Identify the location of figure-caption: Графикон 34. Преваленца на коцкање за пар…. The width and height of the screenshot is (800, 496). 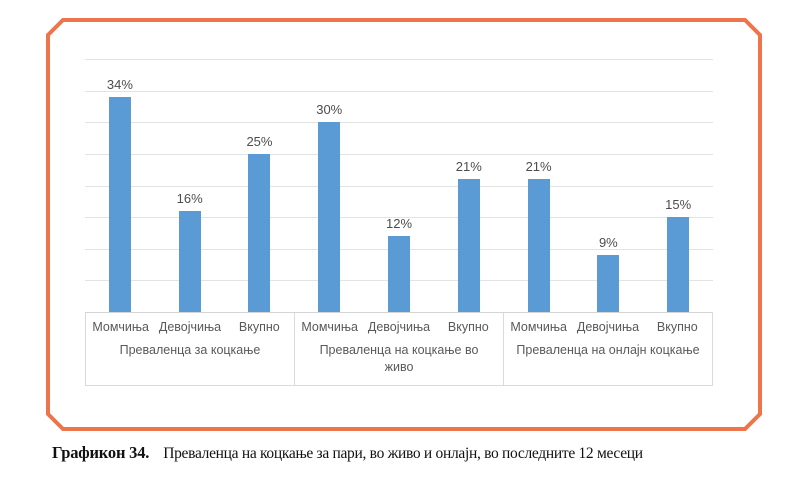
(347, 453).